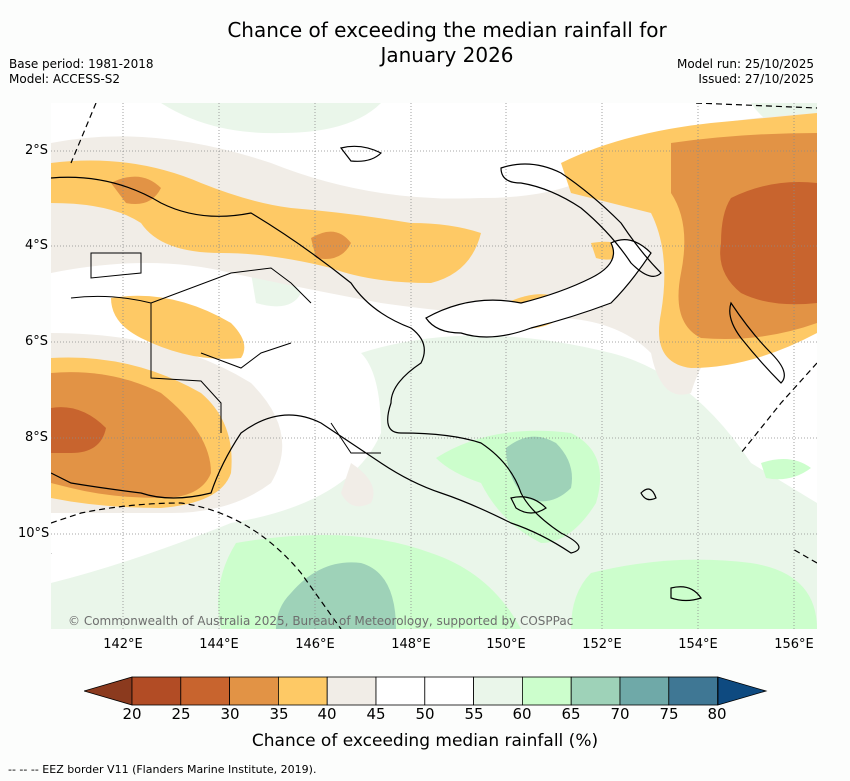 Image resolution: width=850 pixels, height=781 pixels. I want to click on meta-left: Base period: 1981-2018 Model: ACCESS-S2, so click(81, 72).